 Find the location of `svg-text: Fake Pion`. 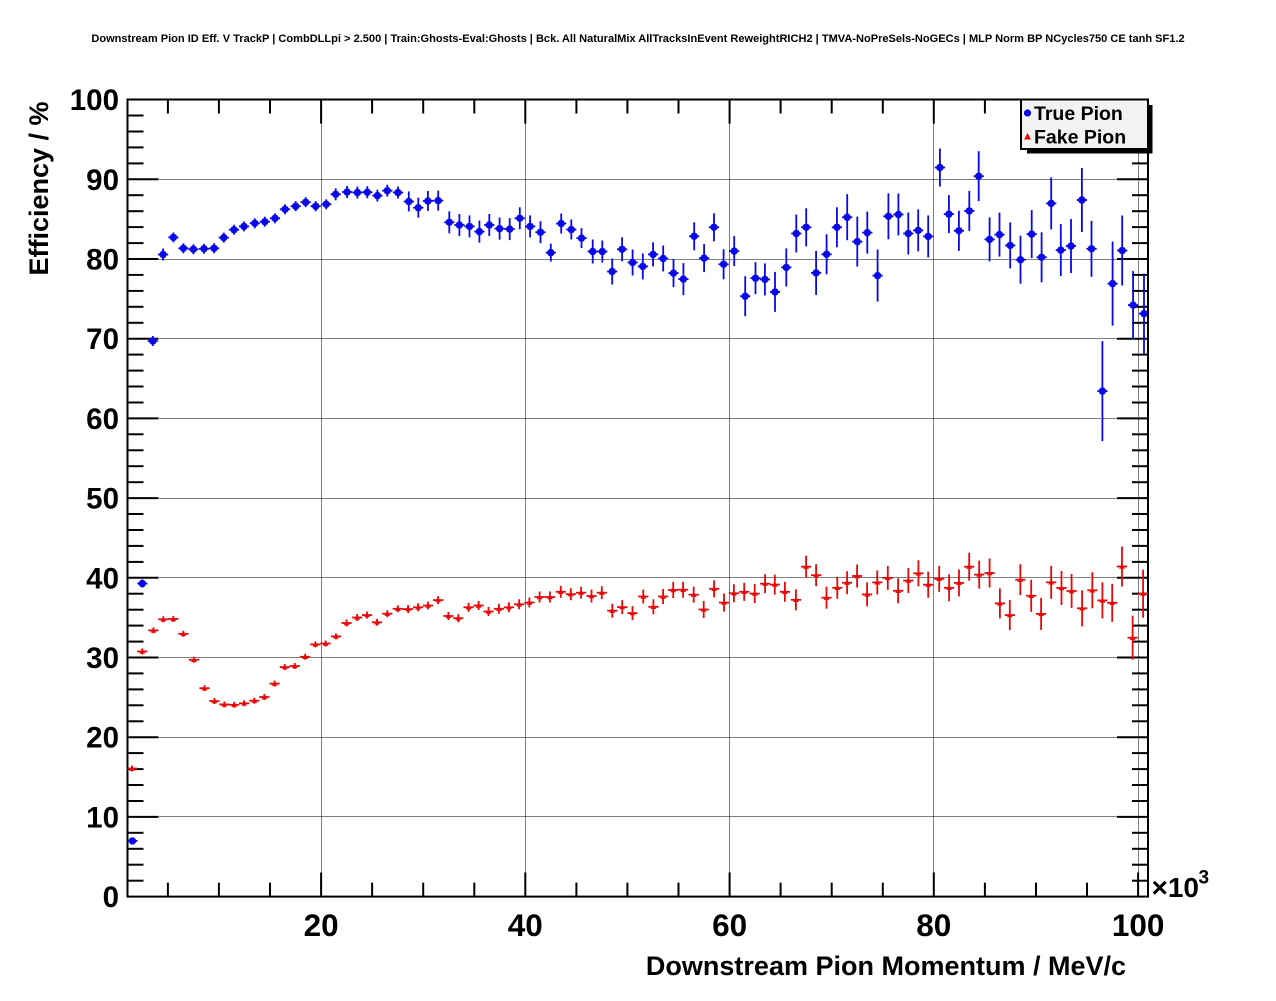

svg-text: Fake Pion is located at coordinates (1080, 138).